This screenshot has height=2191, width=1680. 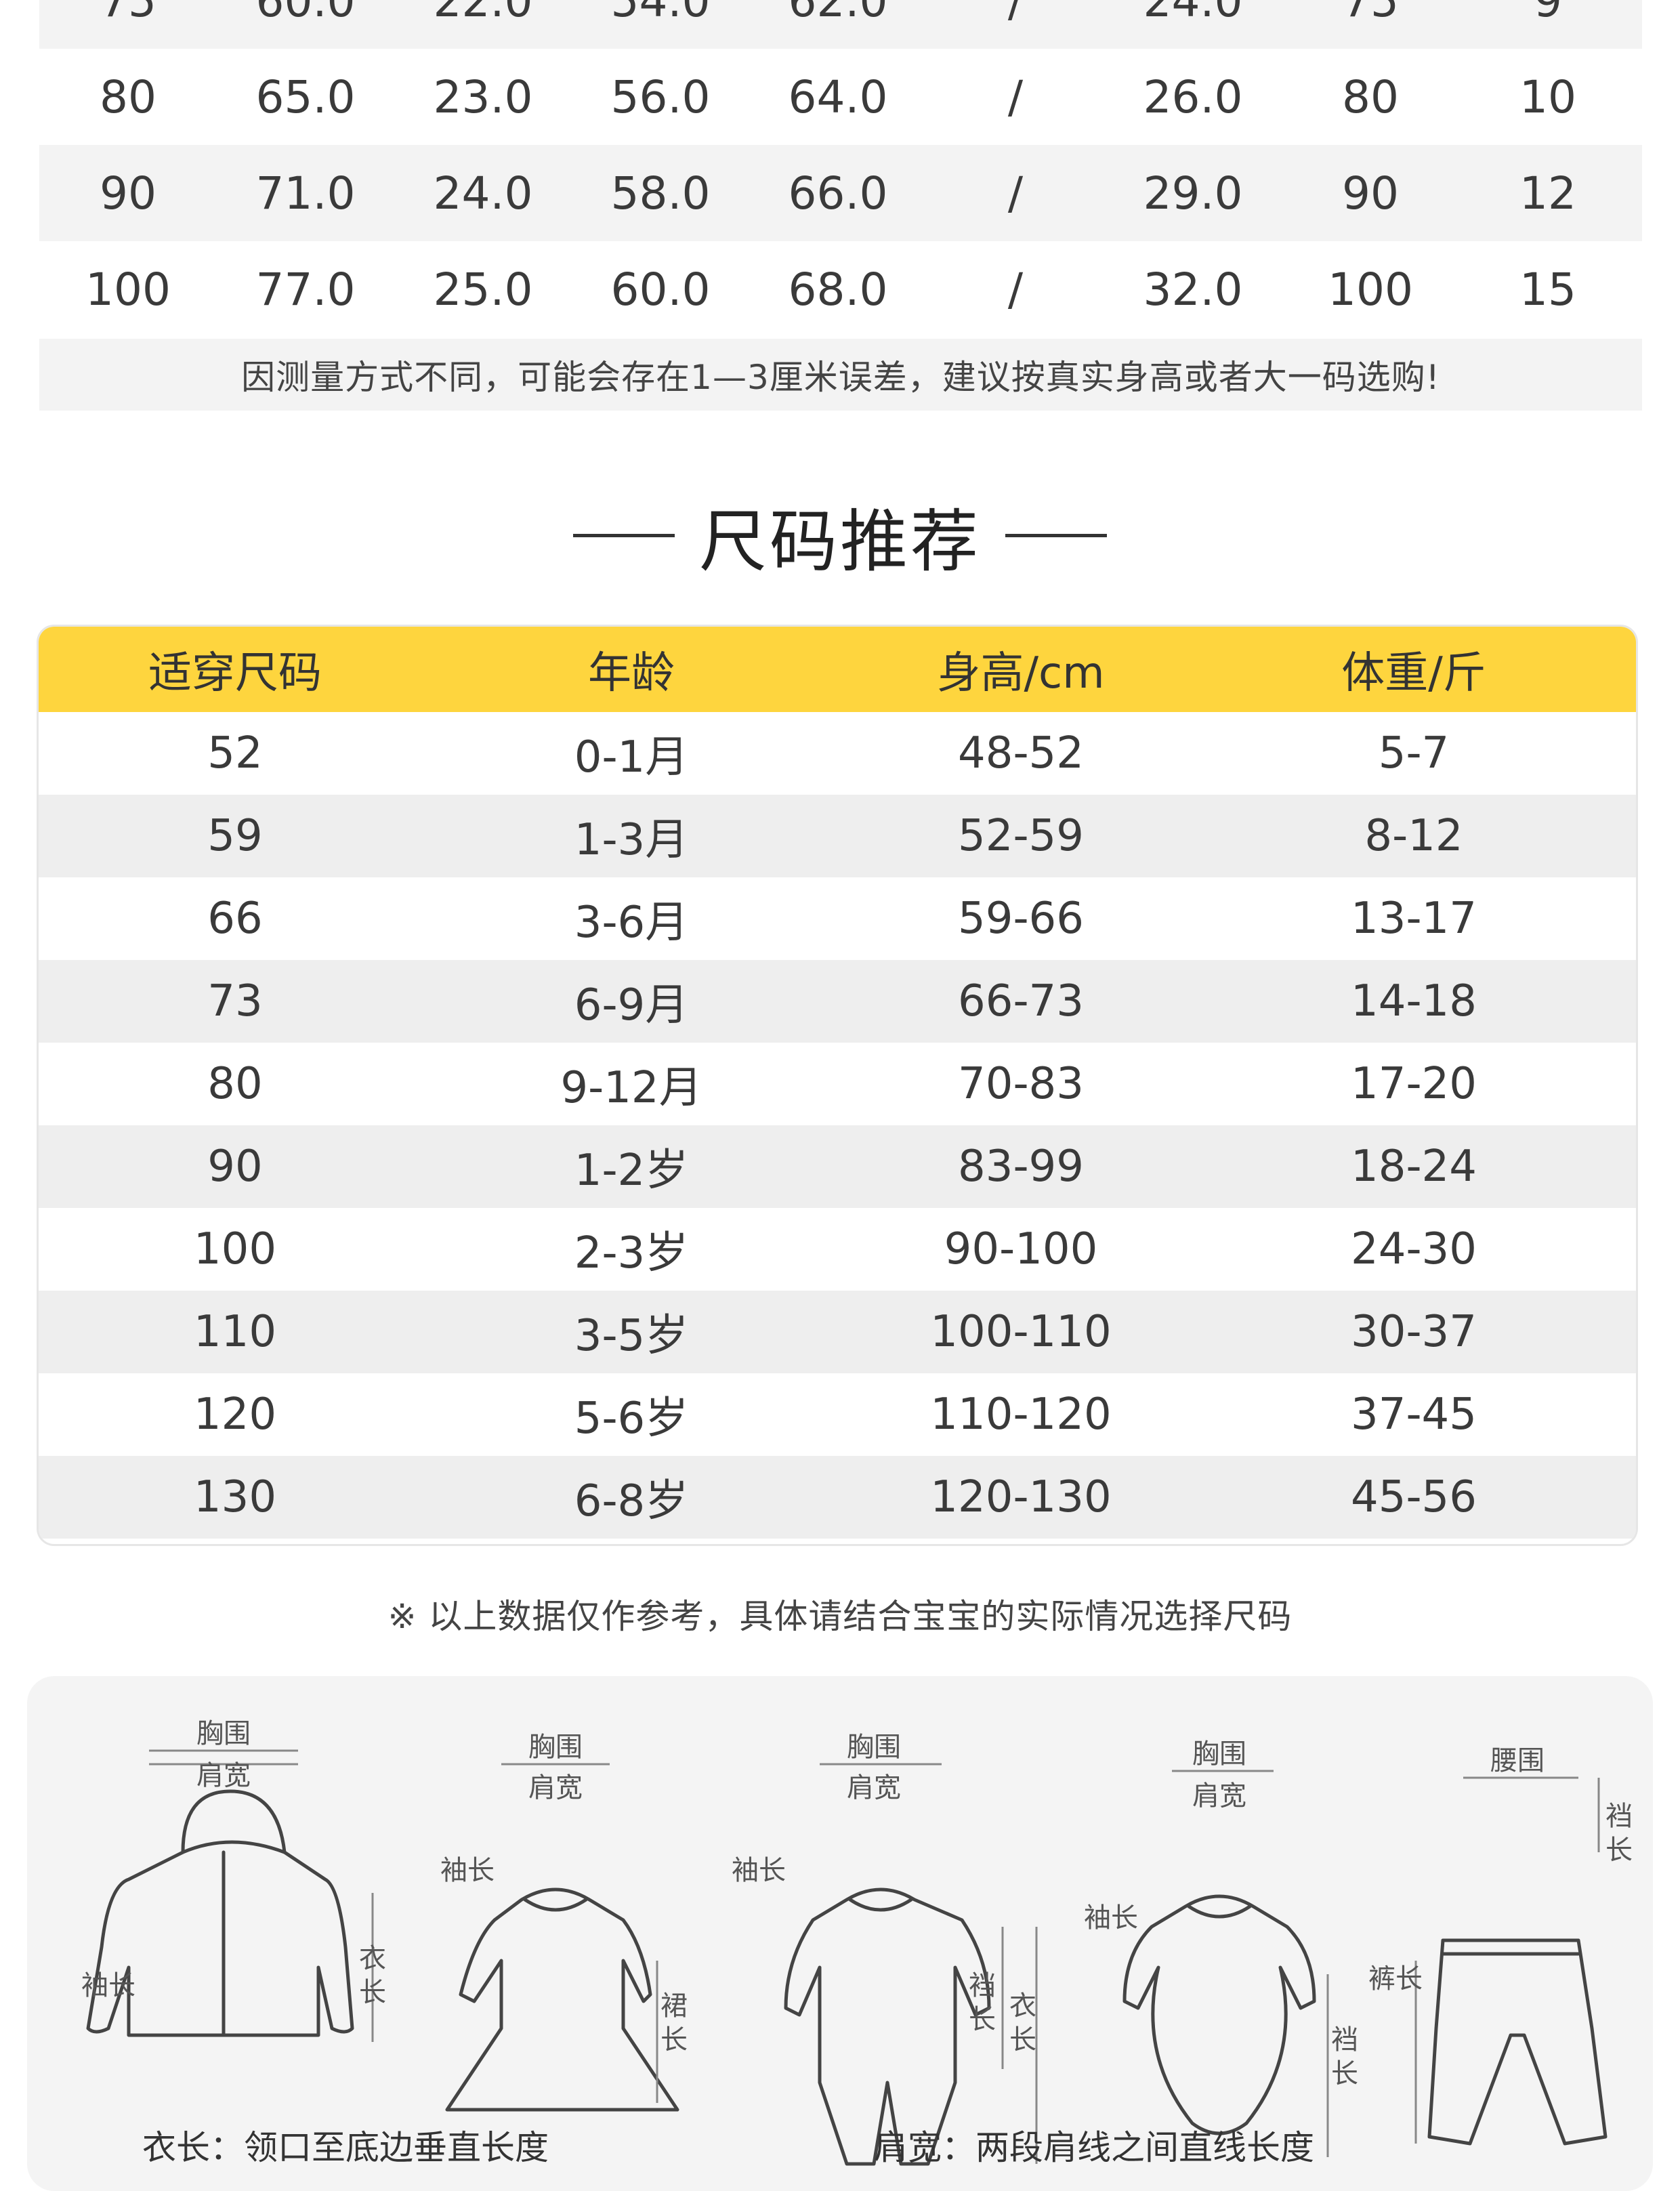 I want to click on table-cell: 71.0, so click(x=305, y=193).